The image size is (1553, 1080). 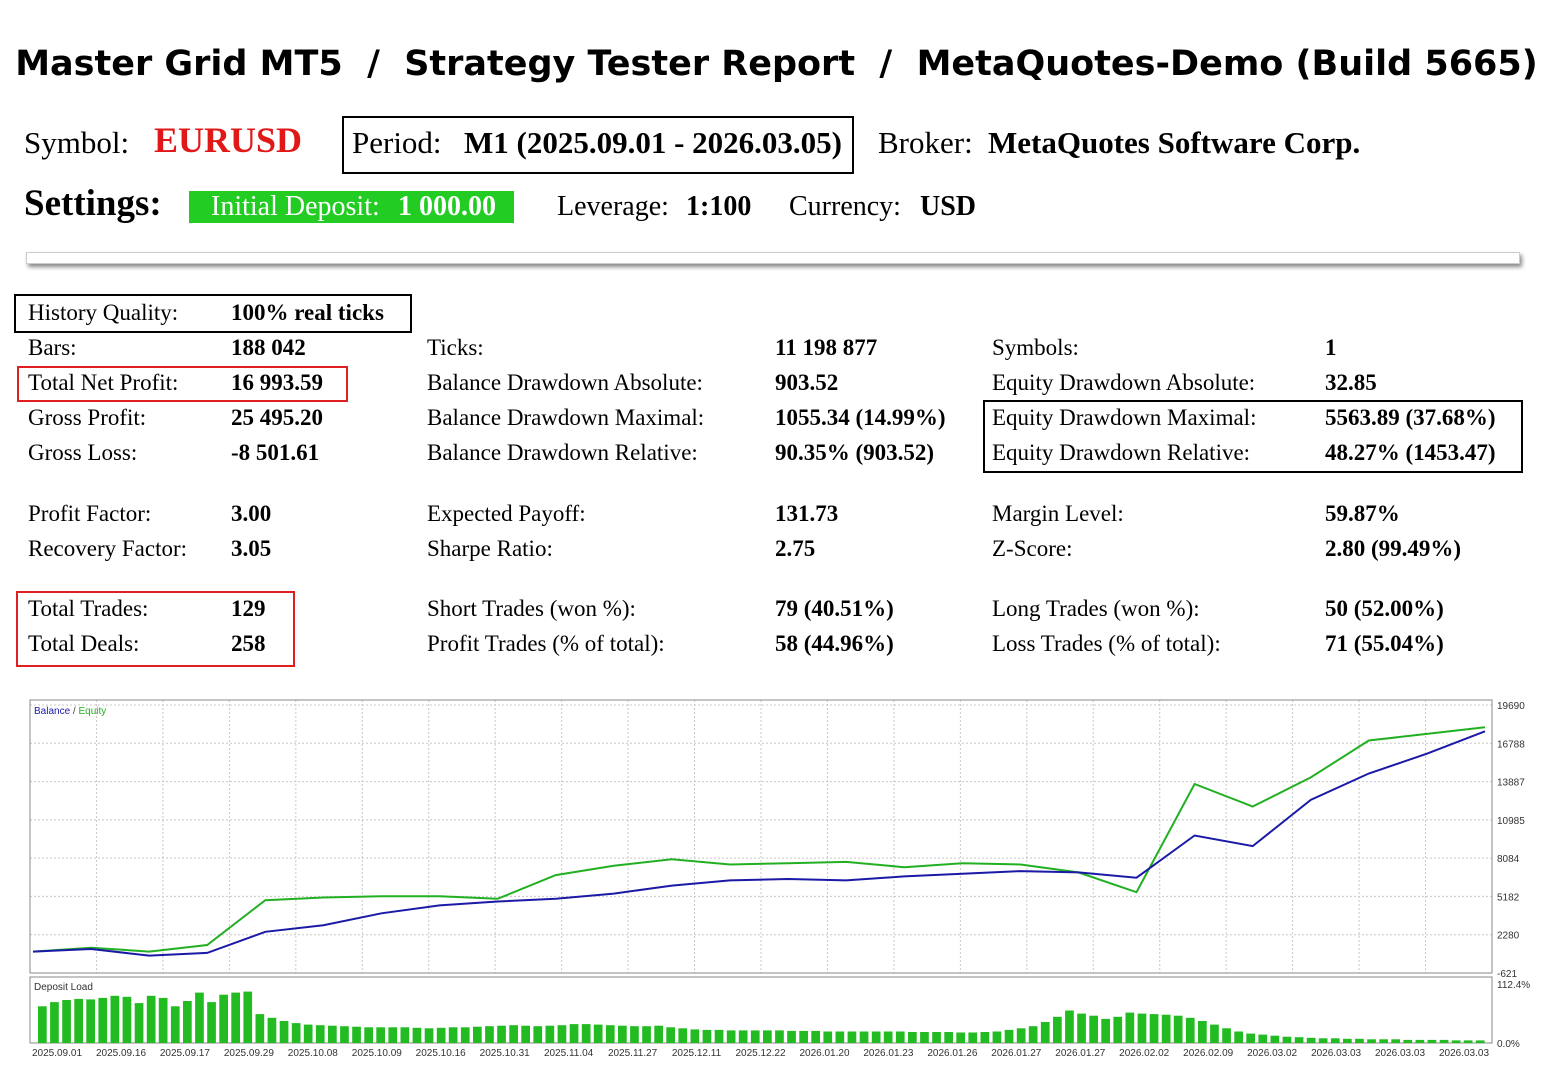 What do you see at coordinates (826, 347) in the screenshot?
I see `stat-value: 11 198 877` at bounding box center [826, 347].